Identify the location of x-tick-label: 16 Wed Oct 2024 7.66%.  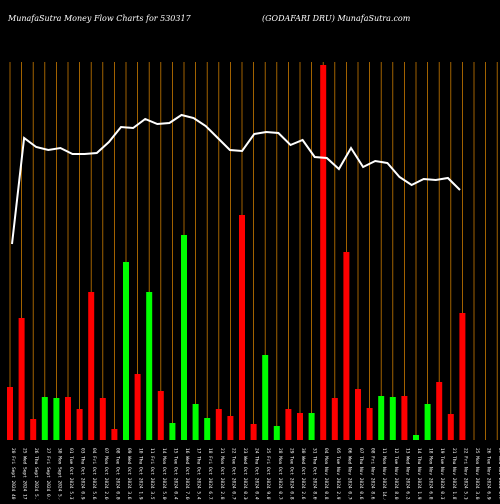
(187, 474).